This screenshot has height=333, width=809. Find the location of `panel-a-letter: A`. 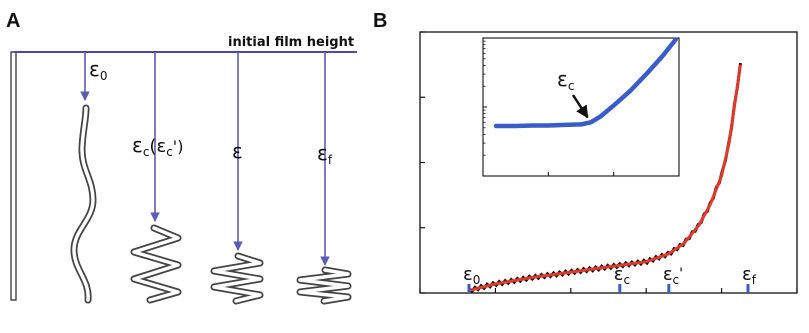

panel-a-letter: A is located at coordinates (13, 21).